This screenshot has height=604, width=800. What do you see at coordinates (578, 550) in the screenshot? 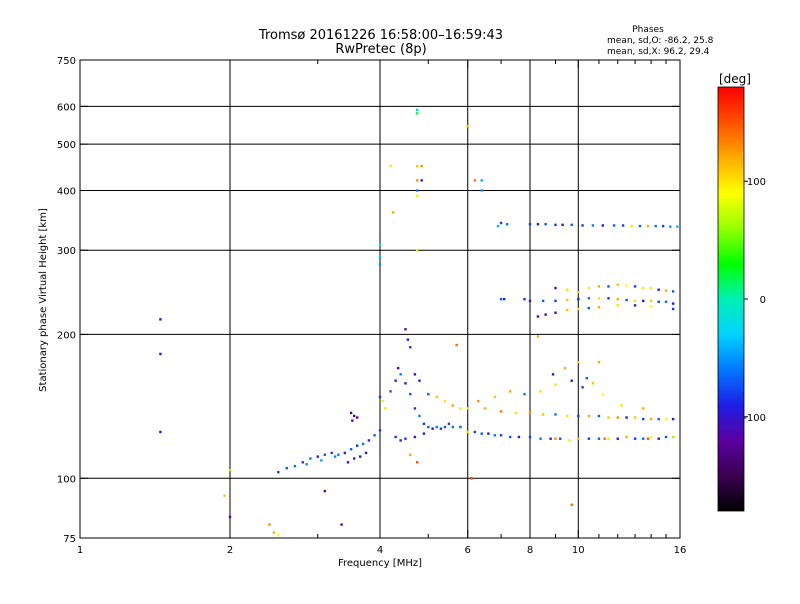
I see `x-tick-label: 10` at bounding box center [578, 550].